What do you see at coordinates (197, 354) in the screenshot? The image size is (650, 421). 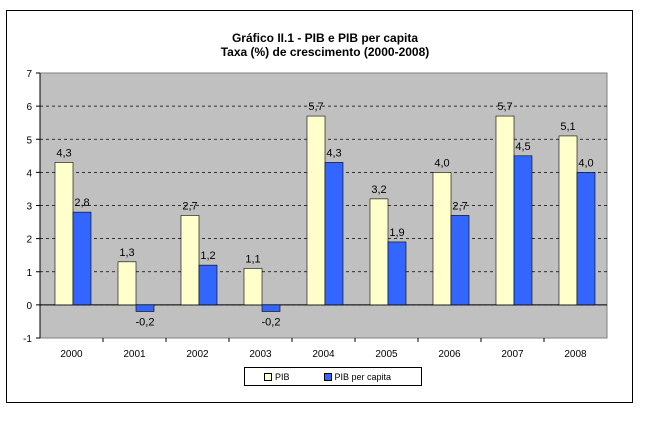 I see `x-tick-label: 2002` at bounding box center [197, 354].